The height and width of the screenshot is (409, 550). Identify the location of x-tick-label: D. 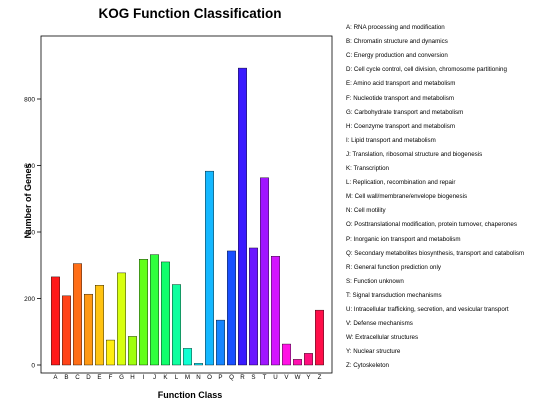
(88, 377).